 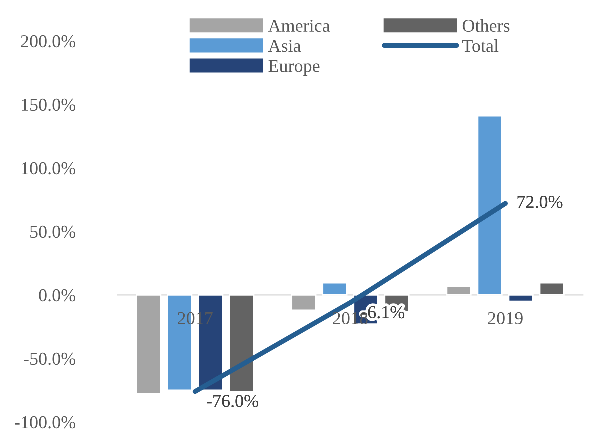 I want to click on y-tick-label: -100.0%, so click(x=45, y=422).